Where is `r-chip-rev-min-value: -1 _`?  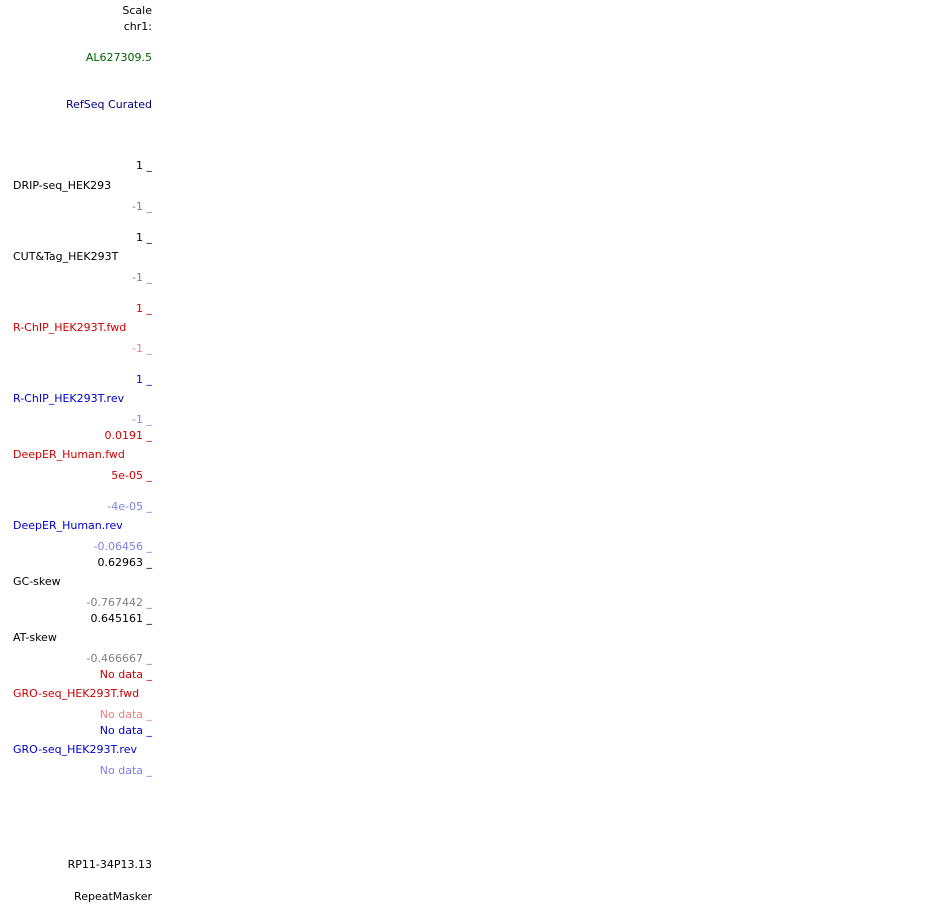
r-chip-rev-min-value: -1 _ is located at coordinates (142, 419).